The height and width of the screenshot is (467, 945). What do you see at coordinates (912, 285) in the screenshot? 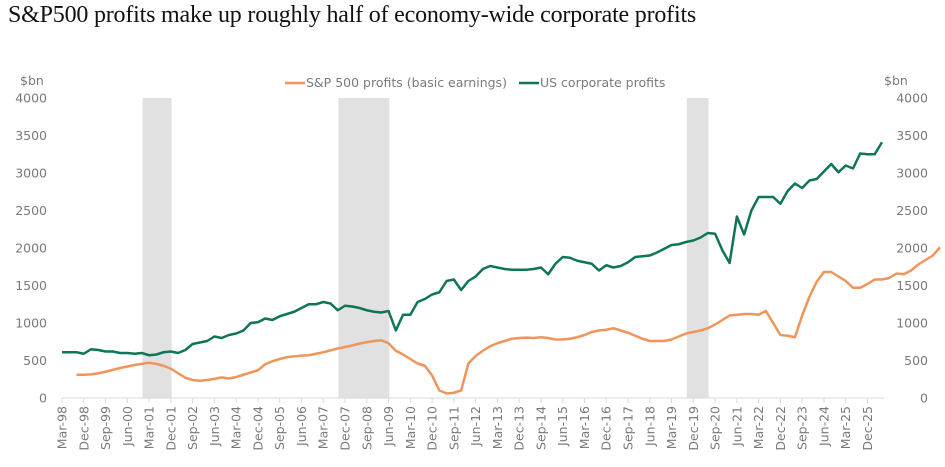
I see `y-right-tick-label: 1500` at bounding box center [912, 285].